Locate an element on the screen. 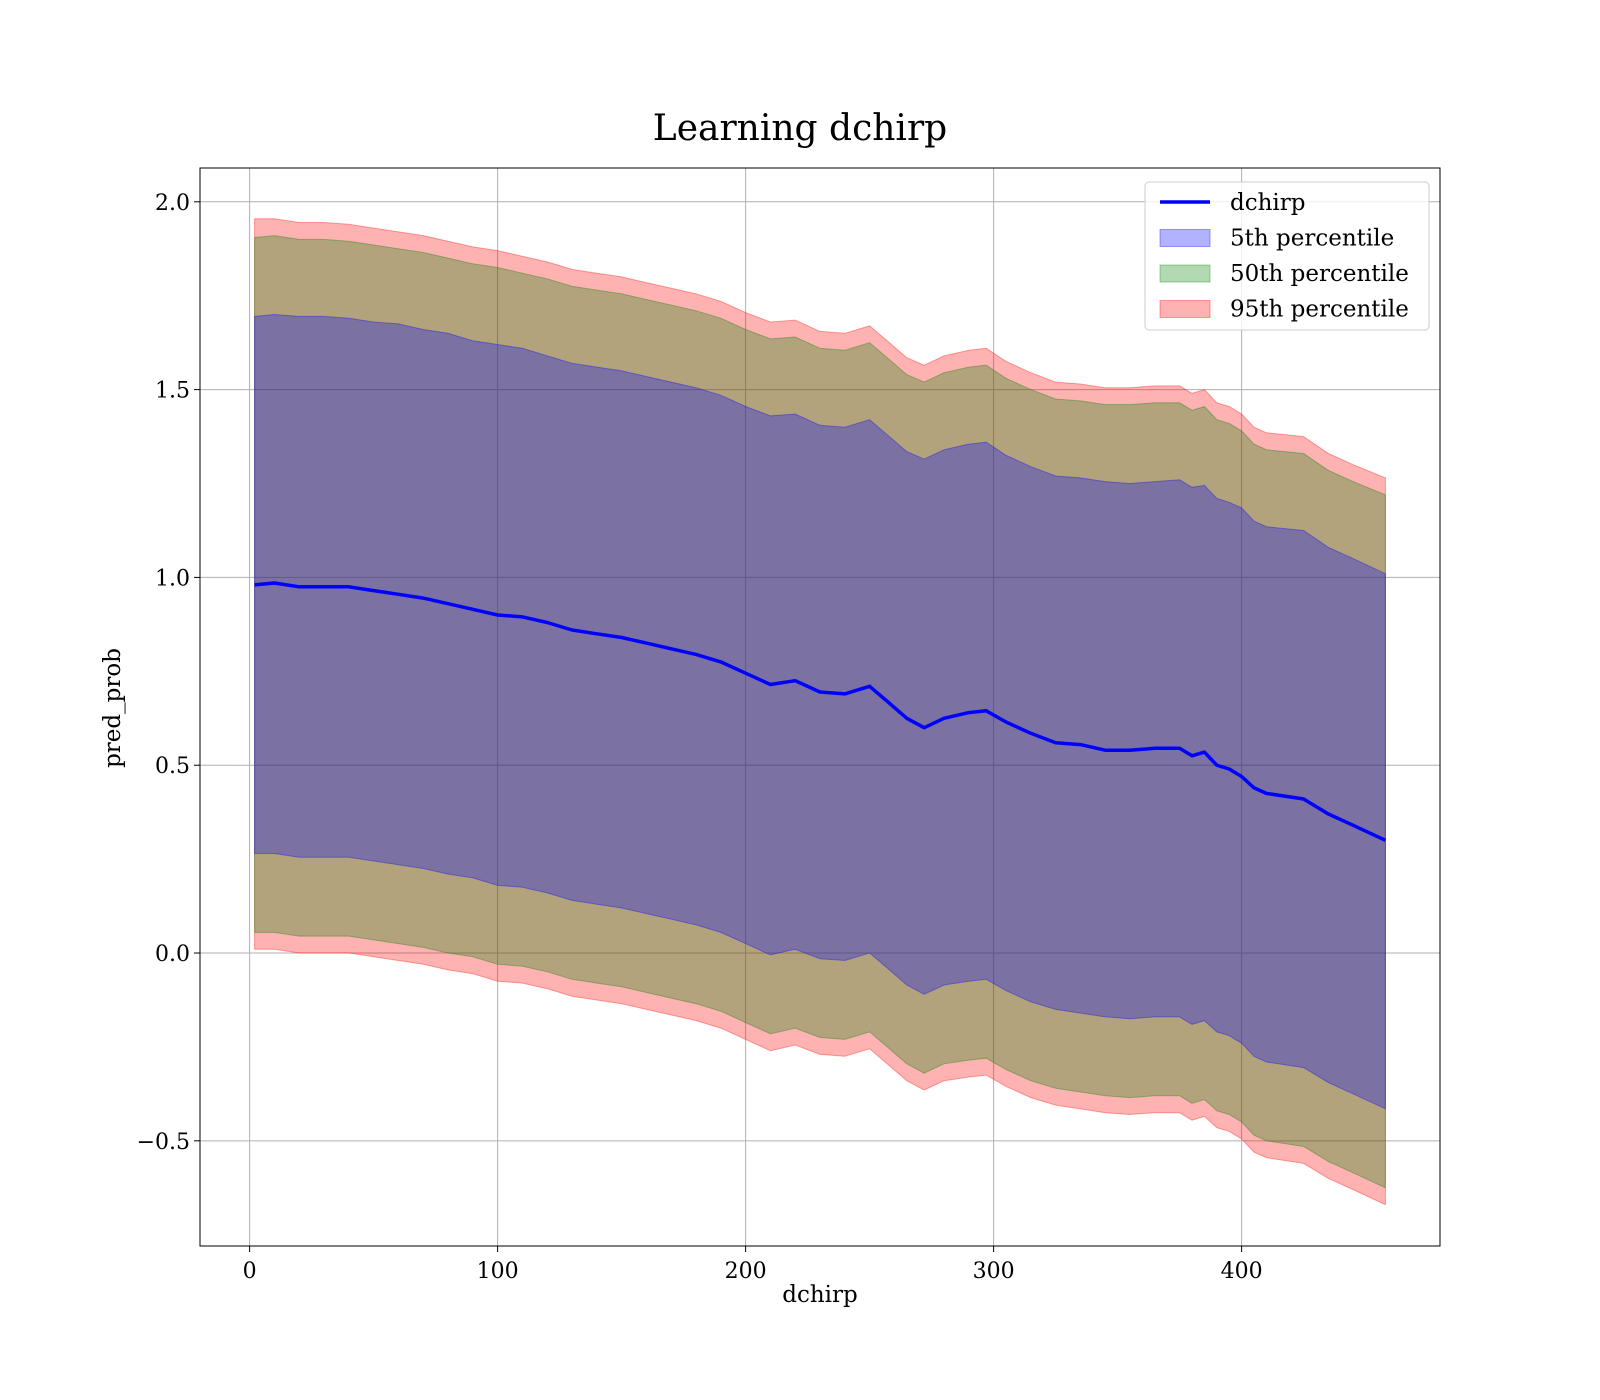  y-tick-label-3: 1.0 is located at coordinates (172, 578).